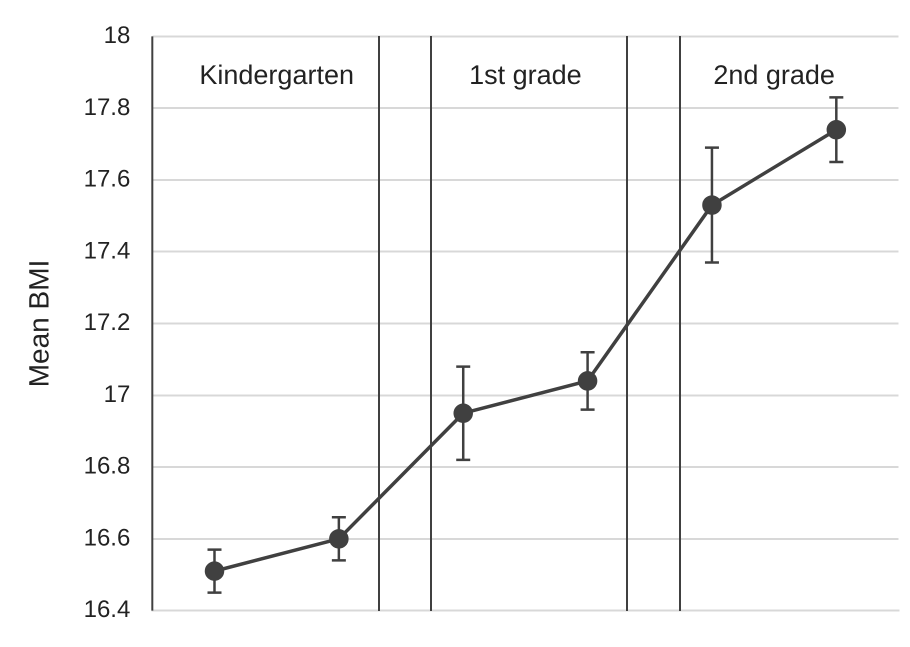  What do you see at coordinates (525, 75) in the screenshot?
I see `annotation: 1st grade` at bounding box center [525, 75].